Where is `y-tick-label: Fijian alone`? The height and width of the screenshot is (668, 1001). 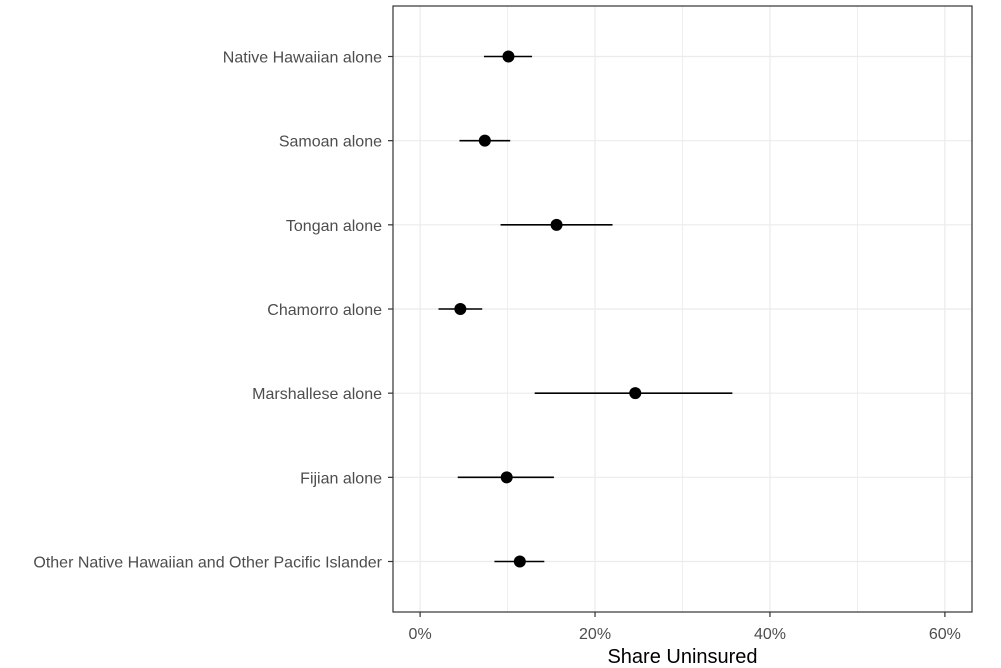 y-tick-label: Fijian alone is located at coordinates (341, 478).